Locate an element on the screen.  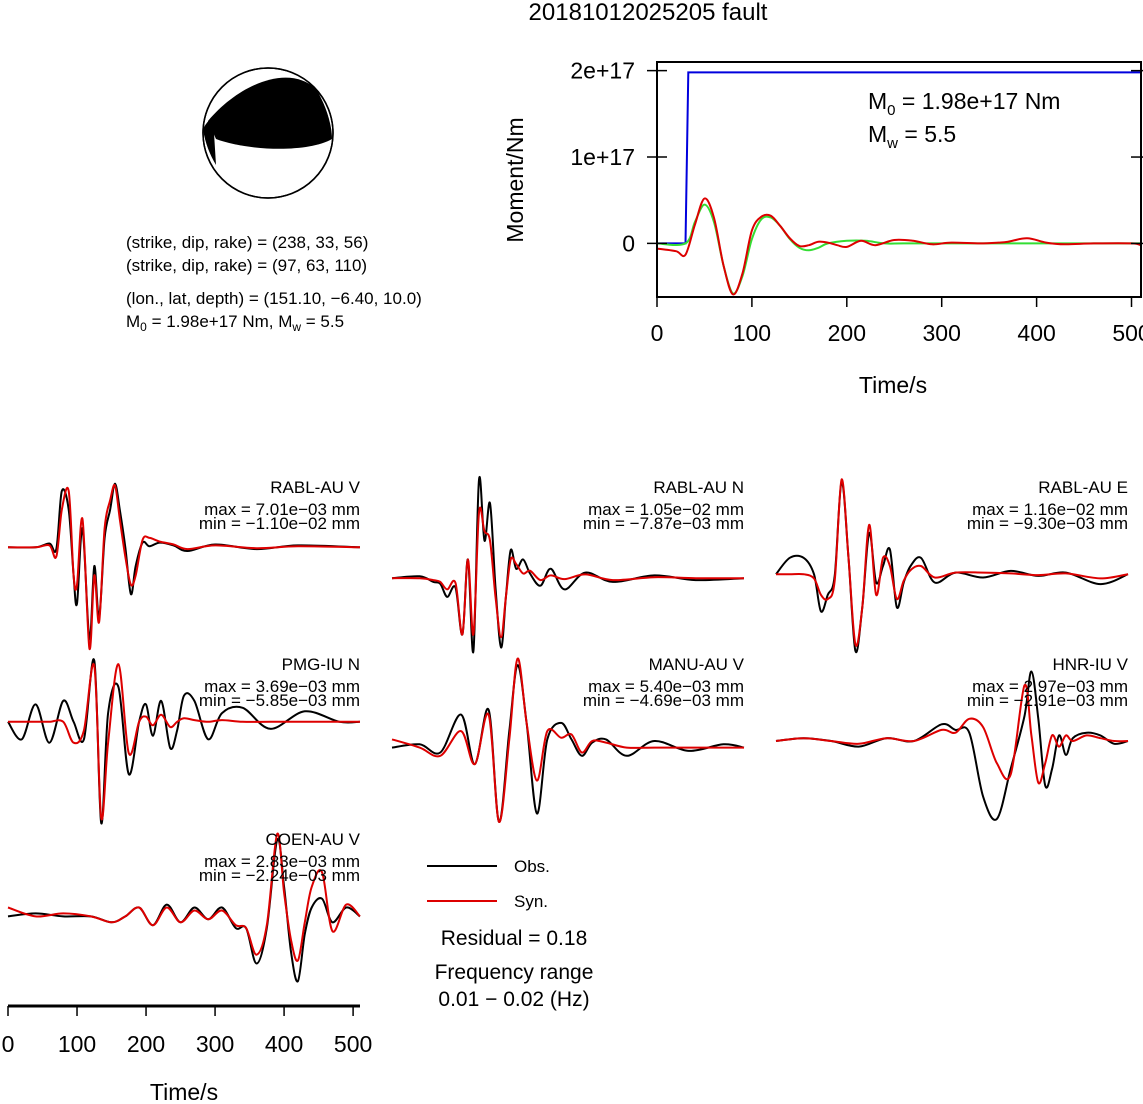
freq-title: Frequency range is located at coordinates (514, 972).